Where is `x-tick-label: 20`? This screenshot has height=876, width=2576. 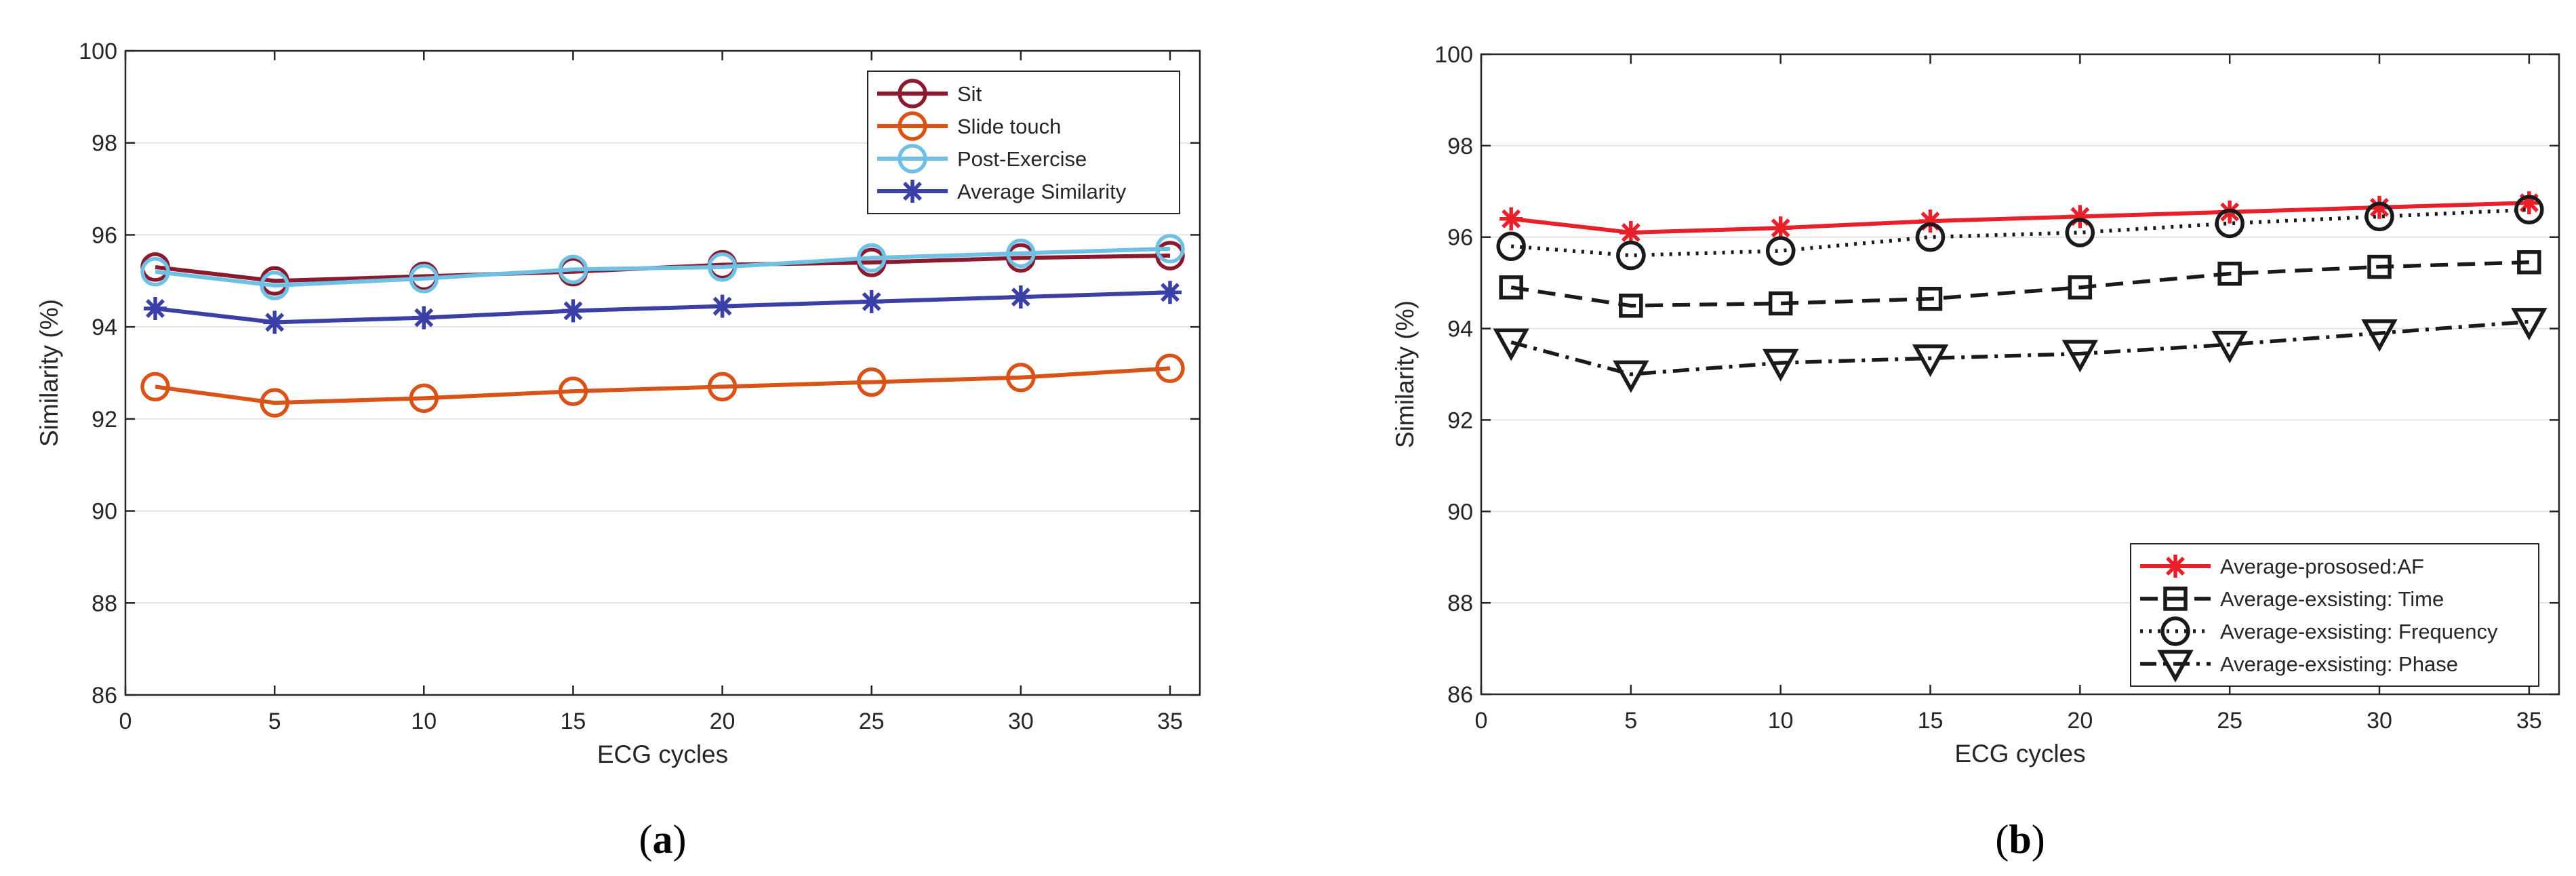
x-tick-label: 20 is located at coordinates (723, 721).